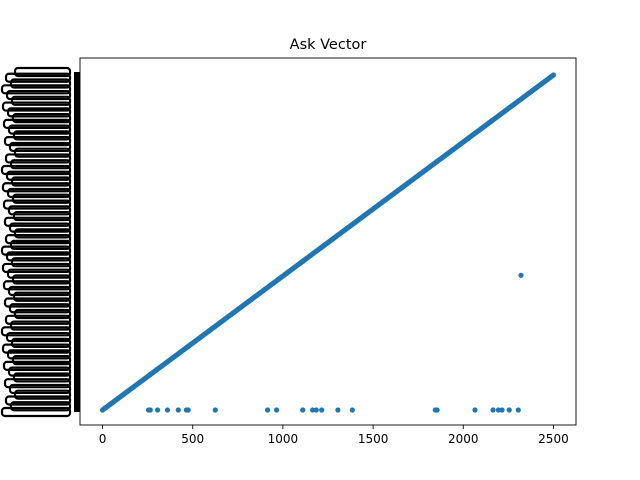  What do you see at coordinates (553, 439) in the screenshot?
I see `x-tick-label: 2500` at bounding box center [553, 439].